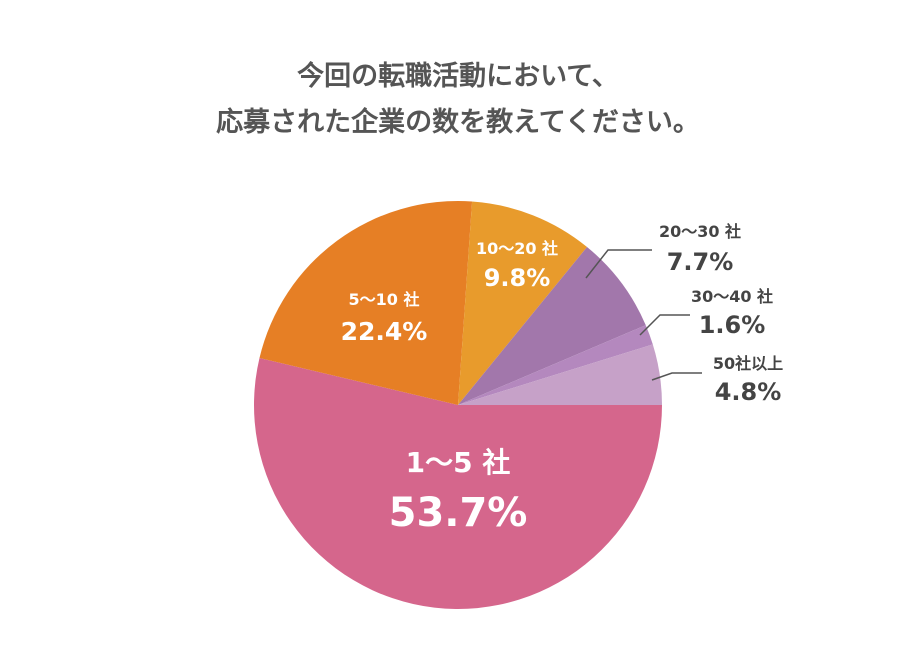 This screenshot has height=654, width=916. Describe the element at coordinates (384, 331) in the screenshot. I see `slice-value-label: 22.4%` at that location.